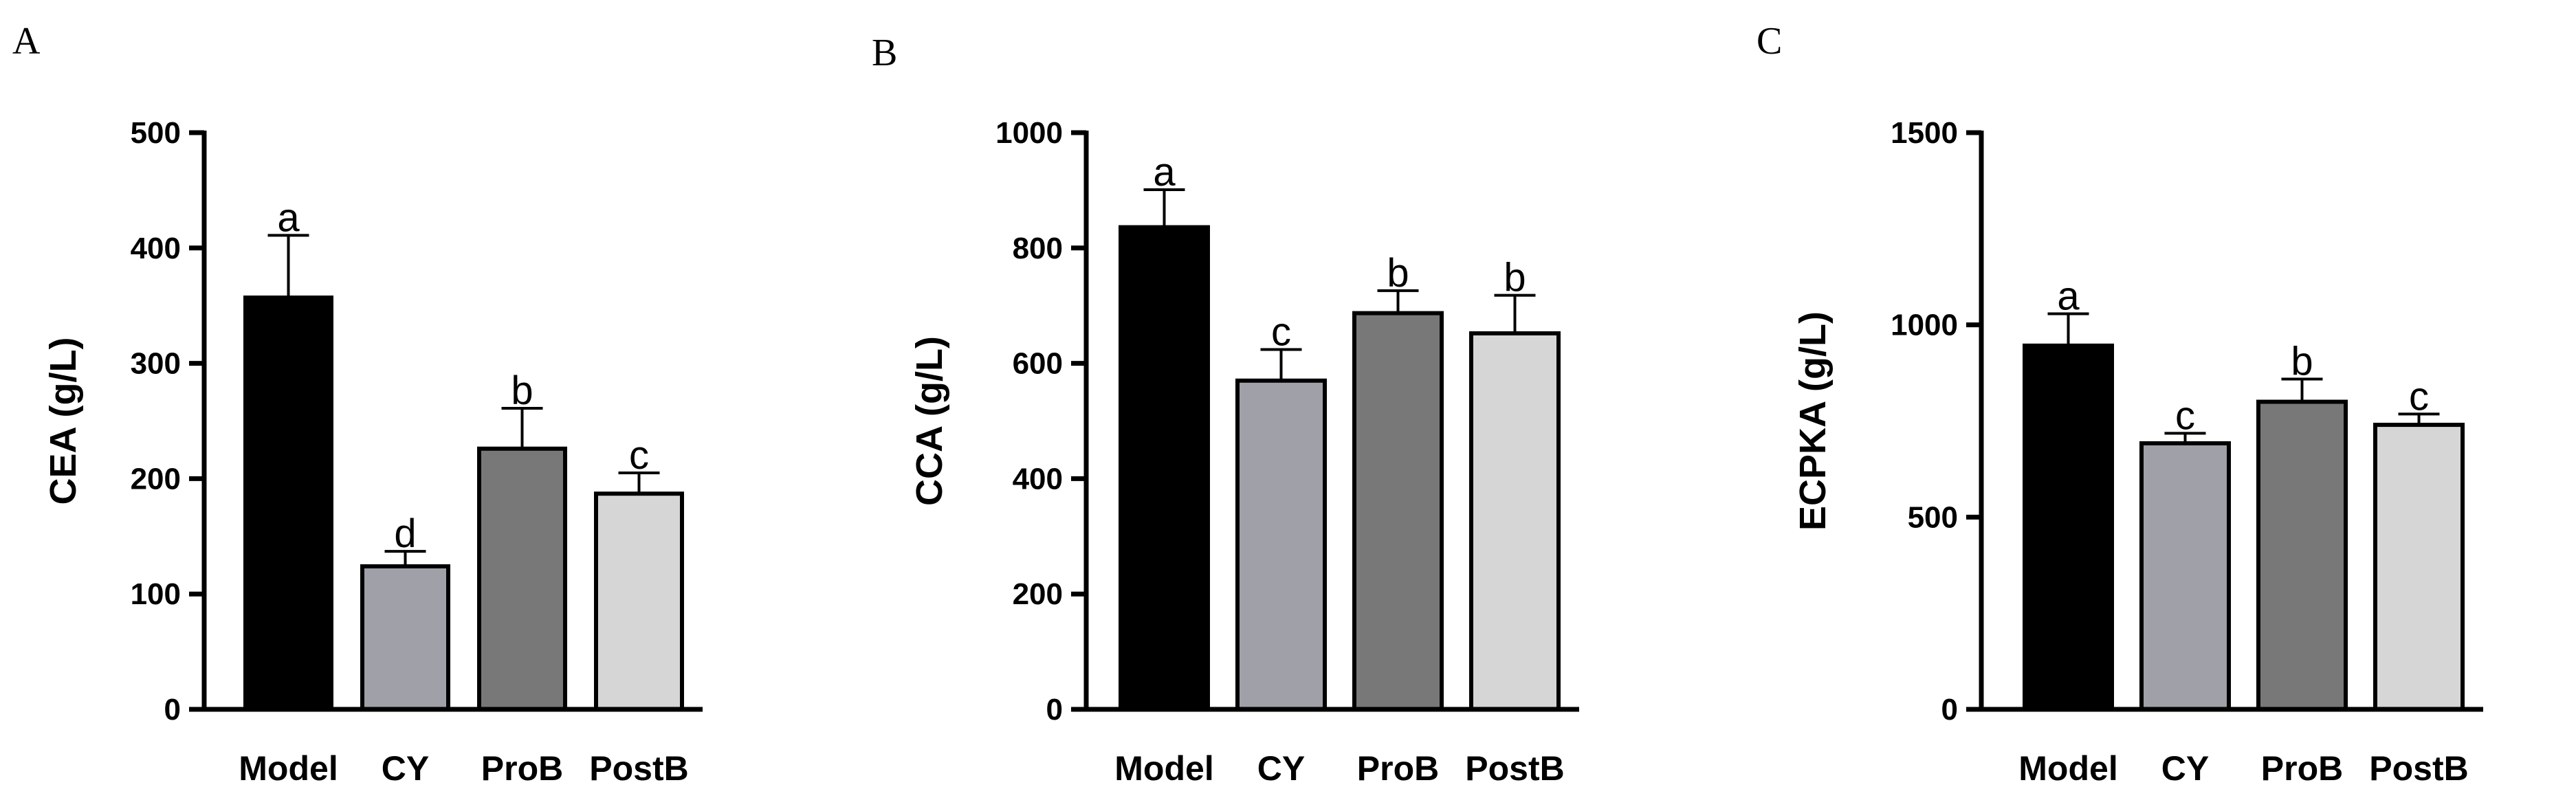 Image resolution: width=2576 pixels, height=798 pixels. I want to click on significance-letter: d, so click(405, 533).